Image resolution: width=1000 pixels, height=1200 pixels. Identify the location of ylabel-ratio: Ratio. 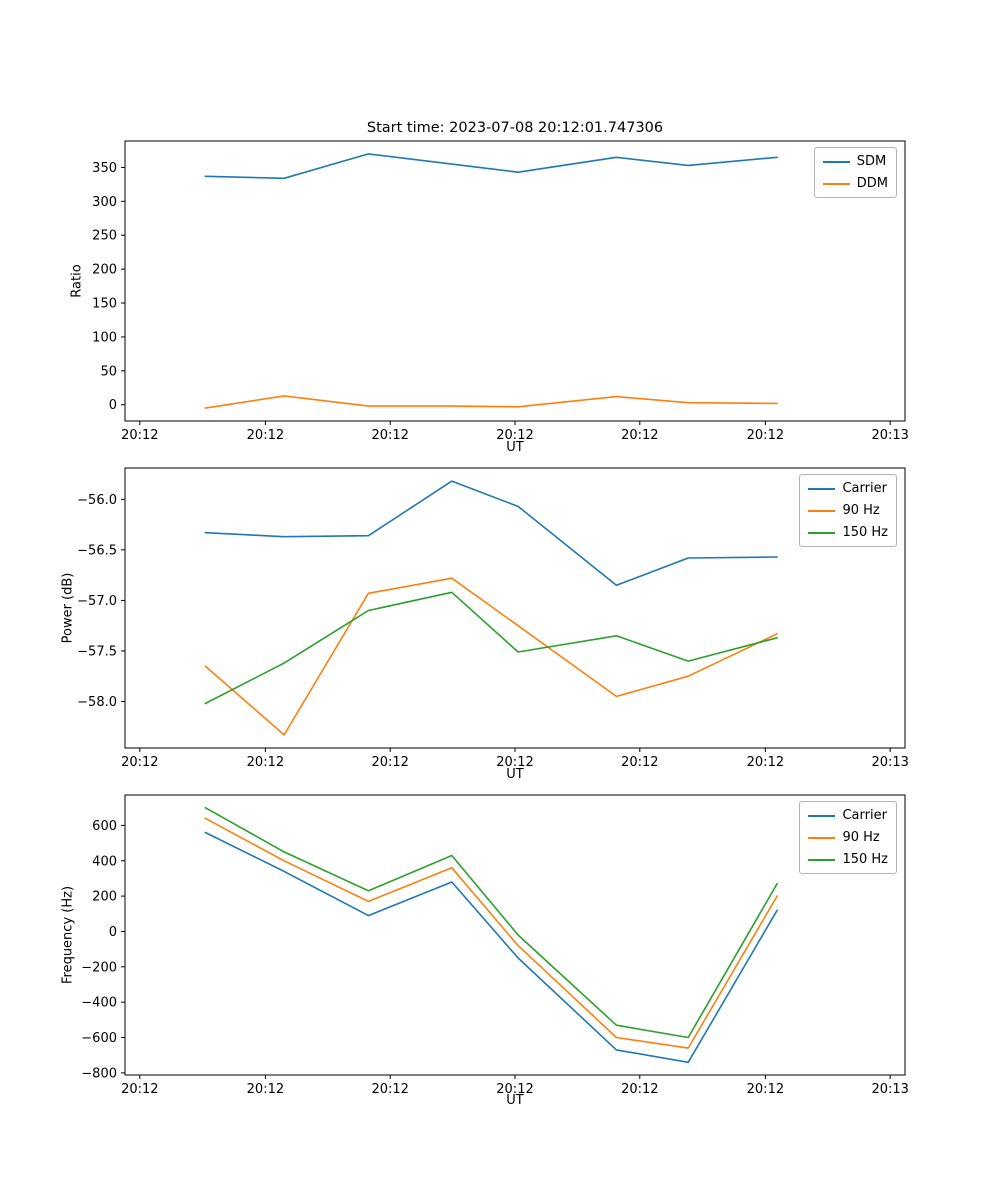
(77, 281).